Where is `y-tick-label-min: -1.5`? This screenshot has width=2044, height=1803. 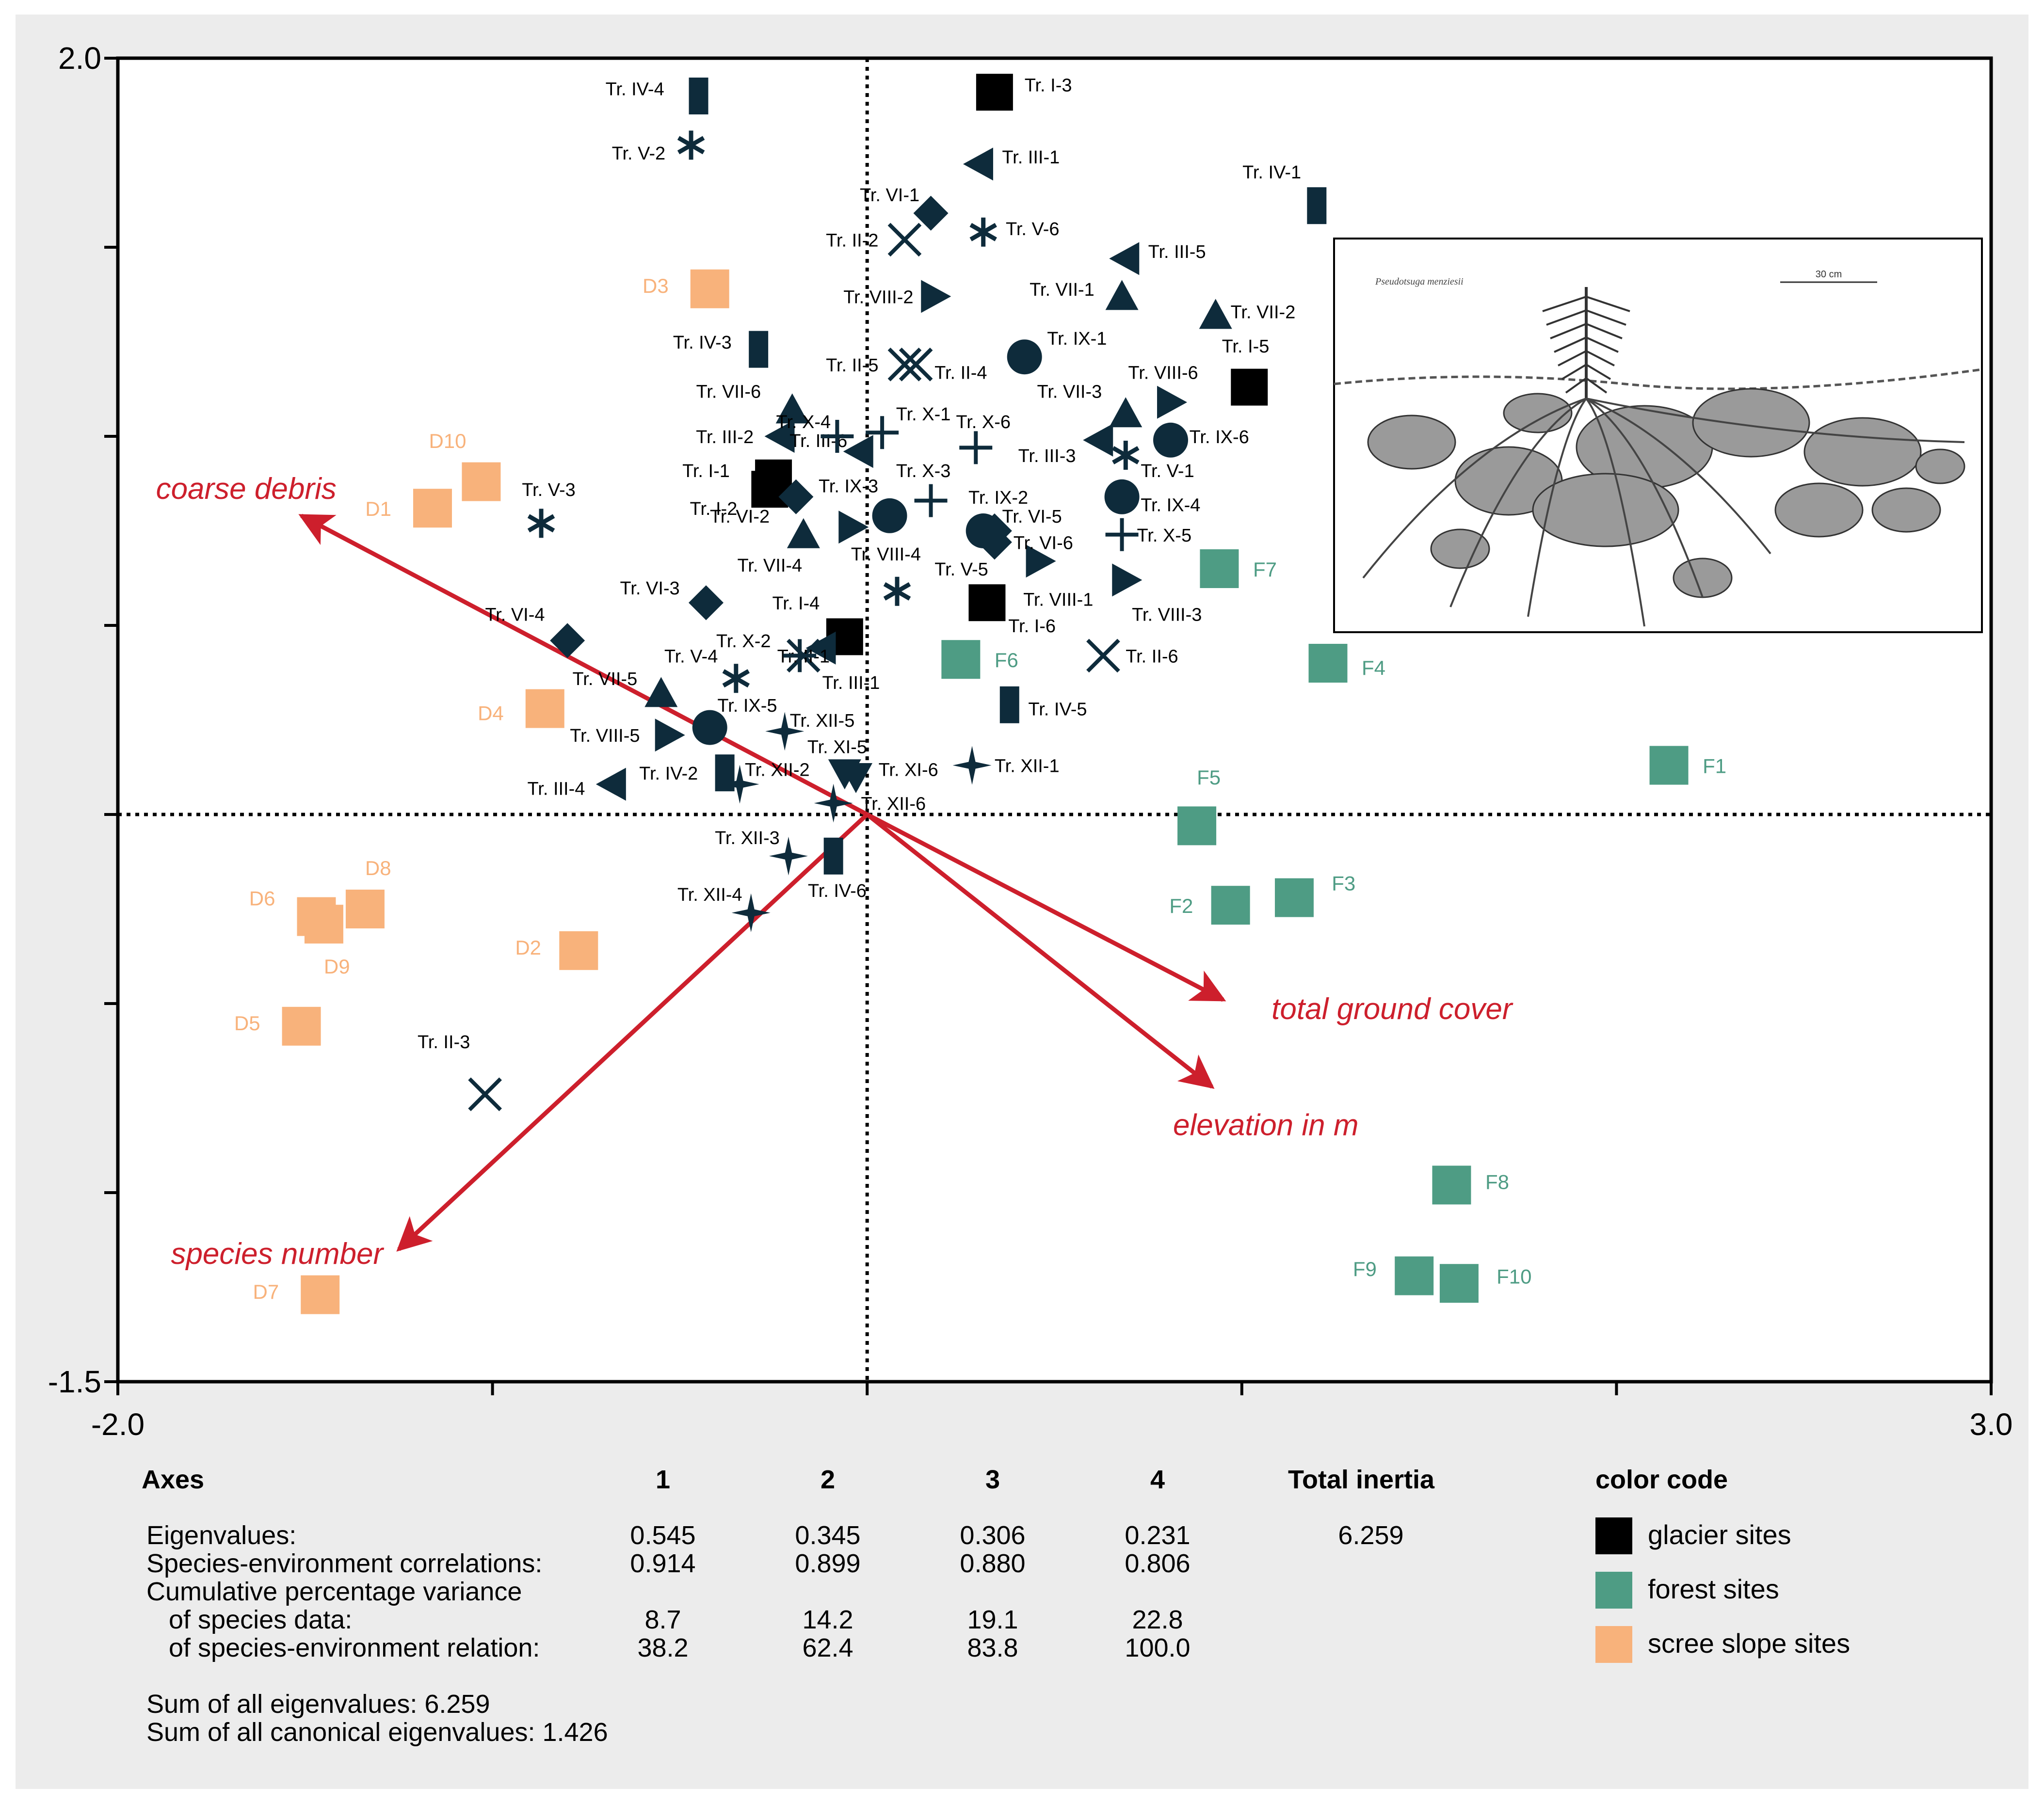
y-tick-label-min: -1.5 is located at coordinates (74, 1381).